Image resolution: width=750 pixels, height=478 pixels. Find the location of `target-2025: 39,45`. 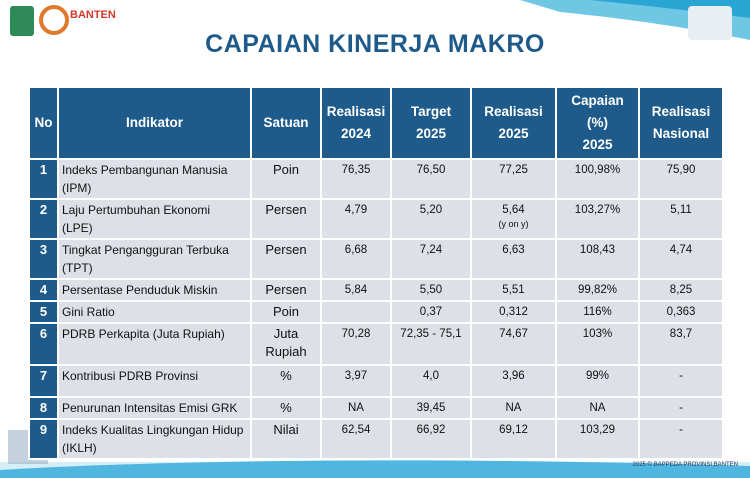

target-2025: 39,45 is located at coordinates (431, 408).